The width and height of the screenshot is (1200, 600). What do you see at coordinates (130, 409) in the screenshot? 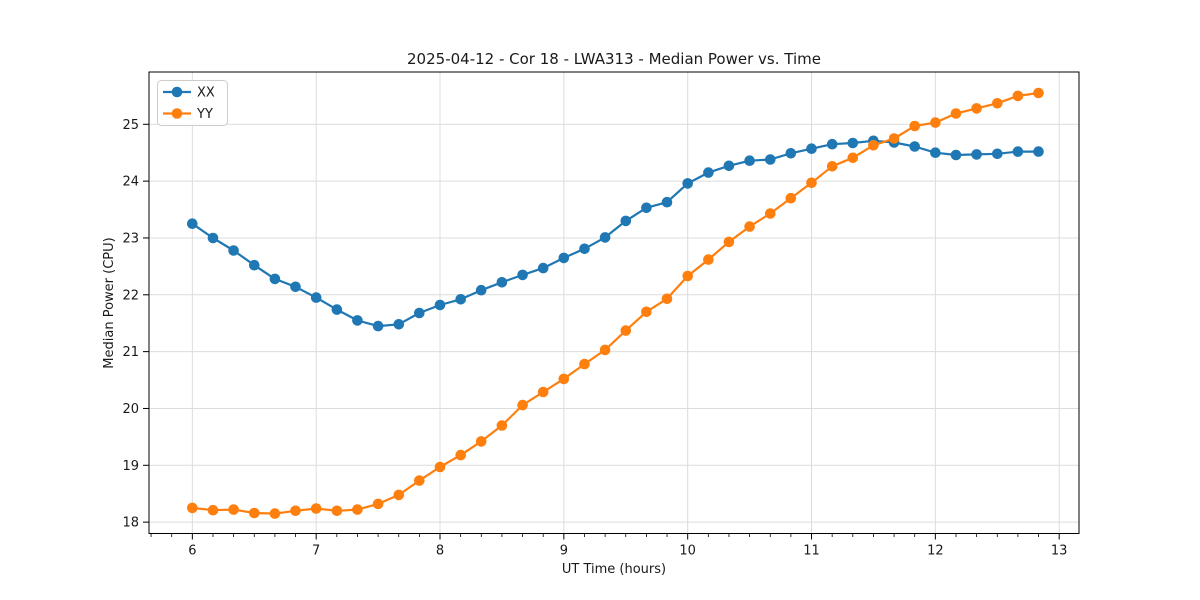
I see `y-tick-label: 20` at bounding box center [130, 409].